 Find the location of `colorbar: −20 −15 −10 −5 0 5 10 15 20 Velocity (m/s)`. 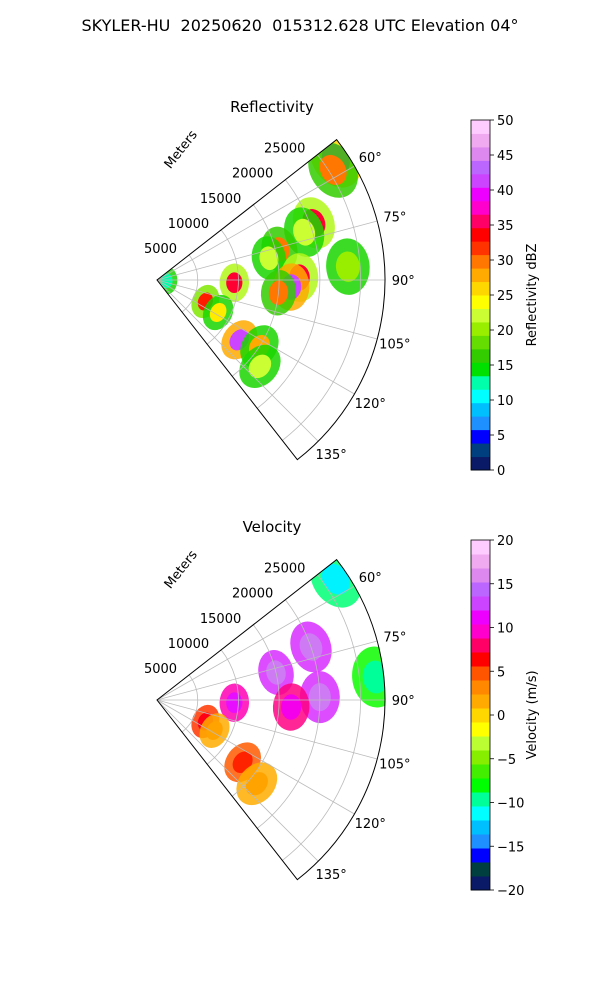

colorbar: −20 −15 −10 −5 0 5 10 15 20 Velocity (m/s) is located at coordinates (505, 716).